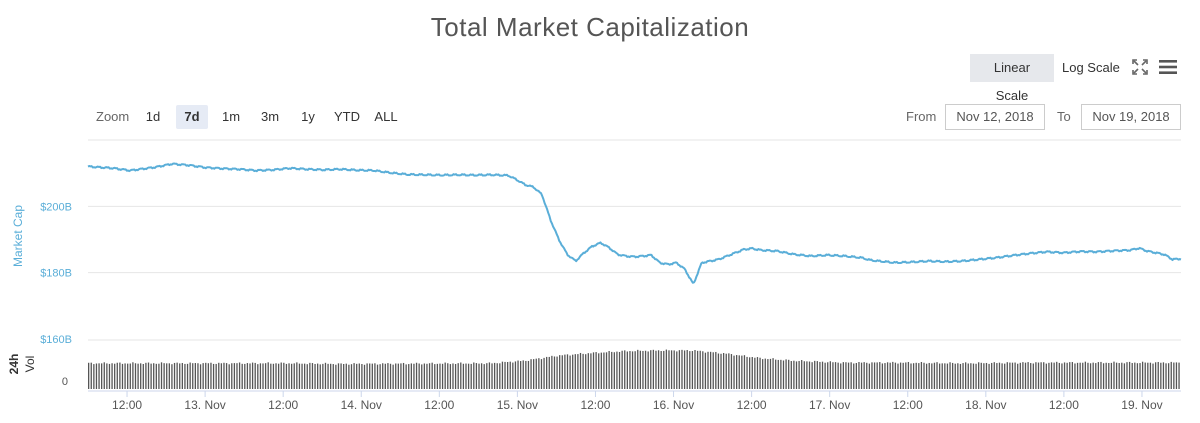  I want to click on zoom-7d-button: 7d, so click(192, 117).